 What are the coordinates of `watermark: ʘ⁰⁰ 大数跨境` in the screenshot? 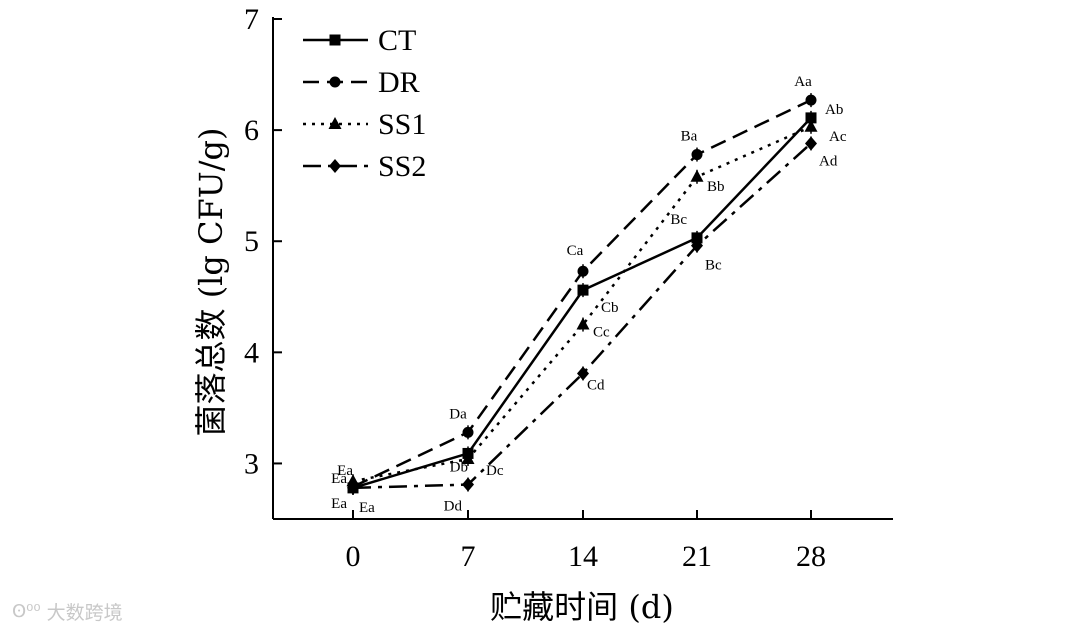 It's located at (67, 611).